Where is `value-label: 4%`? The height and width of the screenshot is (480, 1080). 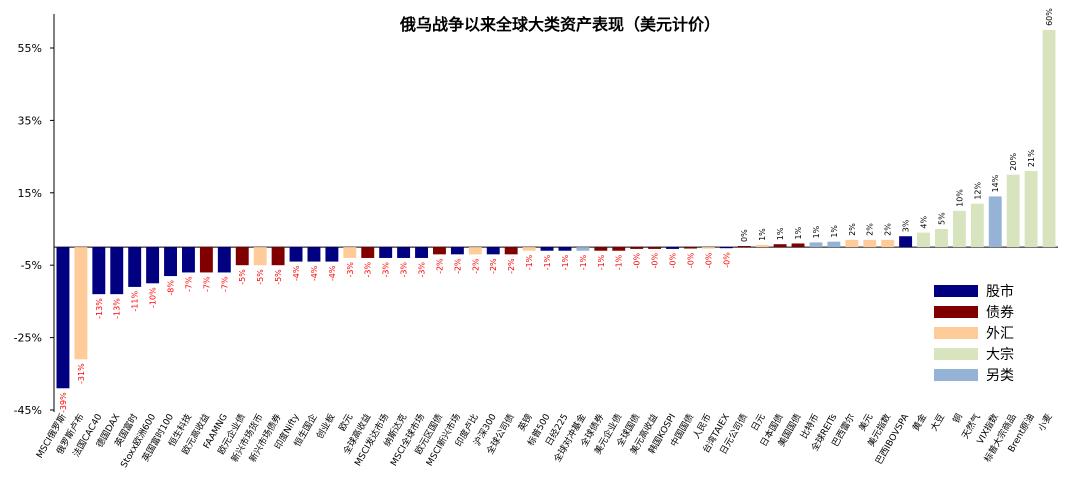 value-label: 4% is located at coordinates (924, 222).